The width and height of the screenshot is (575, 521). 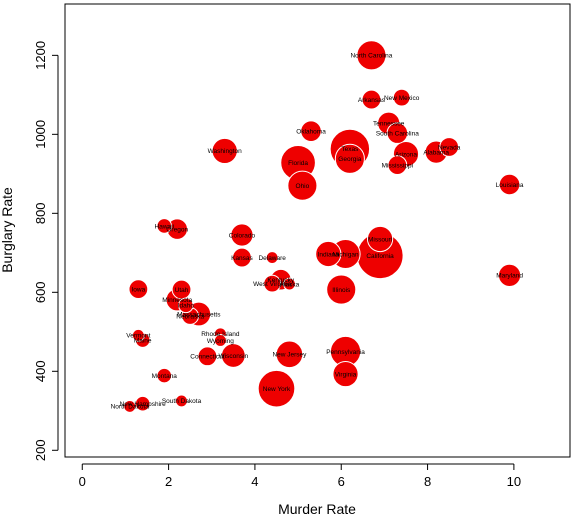 What do you see at coordinates (350, 149) in the screenshot?
I see `bubble-label: Texas` at bounding box center [350, 149].